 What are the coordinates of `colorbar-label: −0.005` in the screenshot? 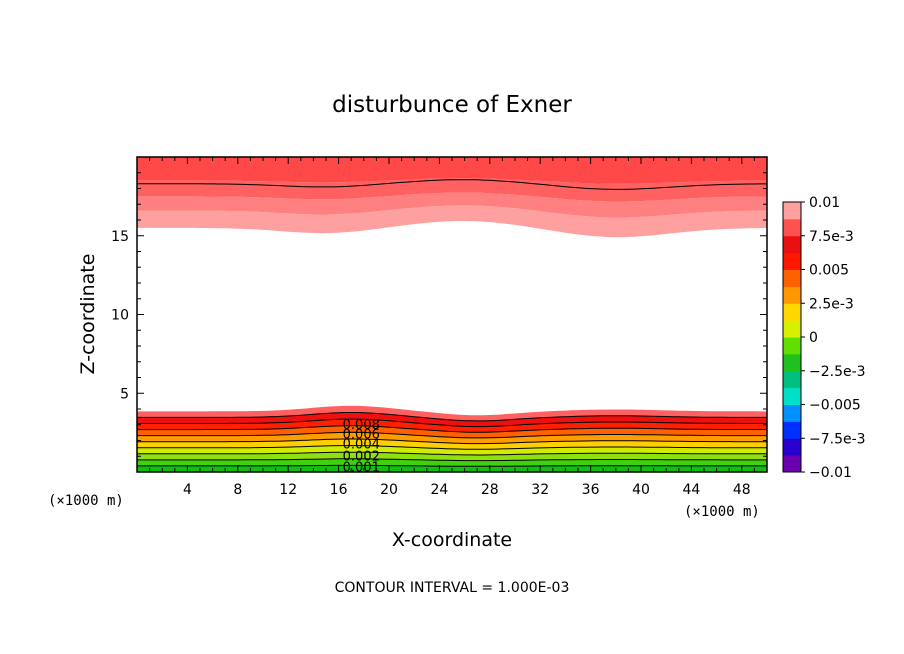 It's located at (835, 406).